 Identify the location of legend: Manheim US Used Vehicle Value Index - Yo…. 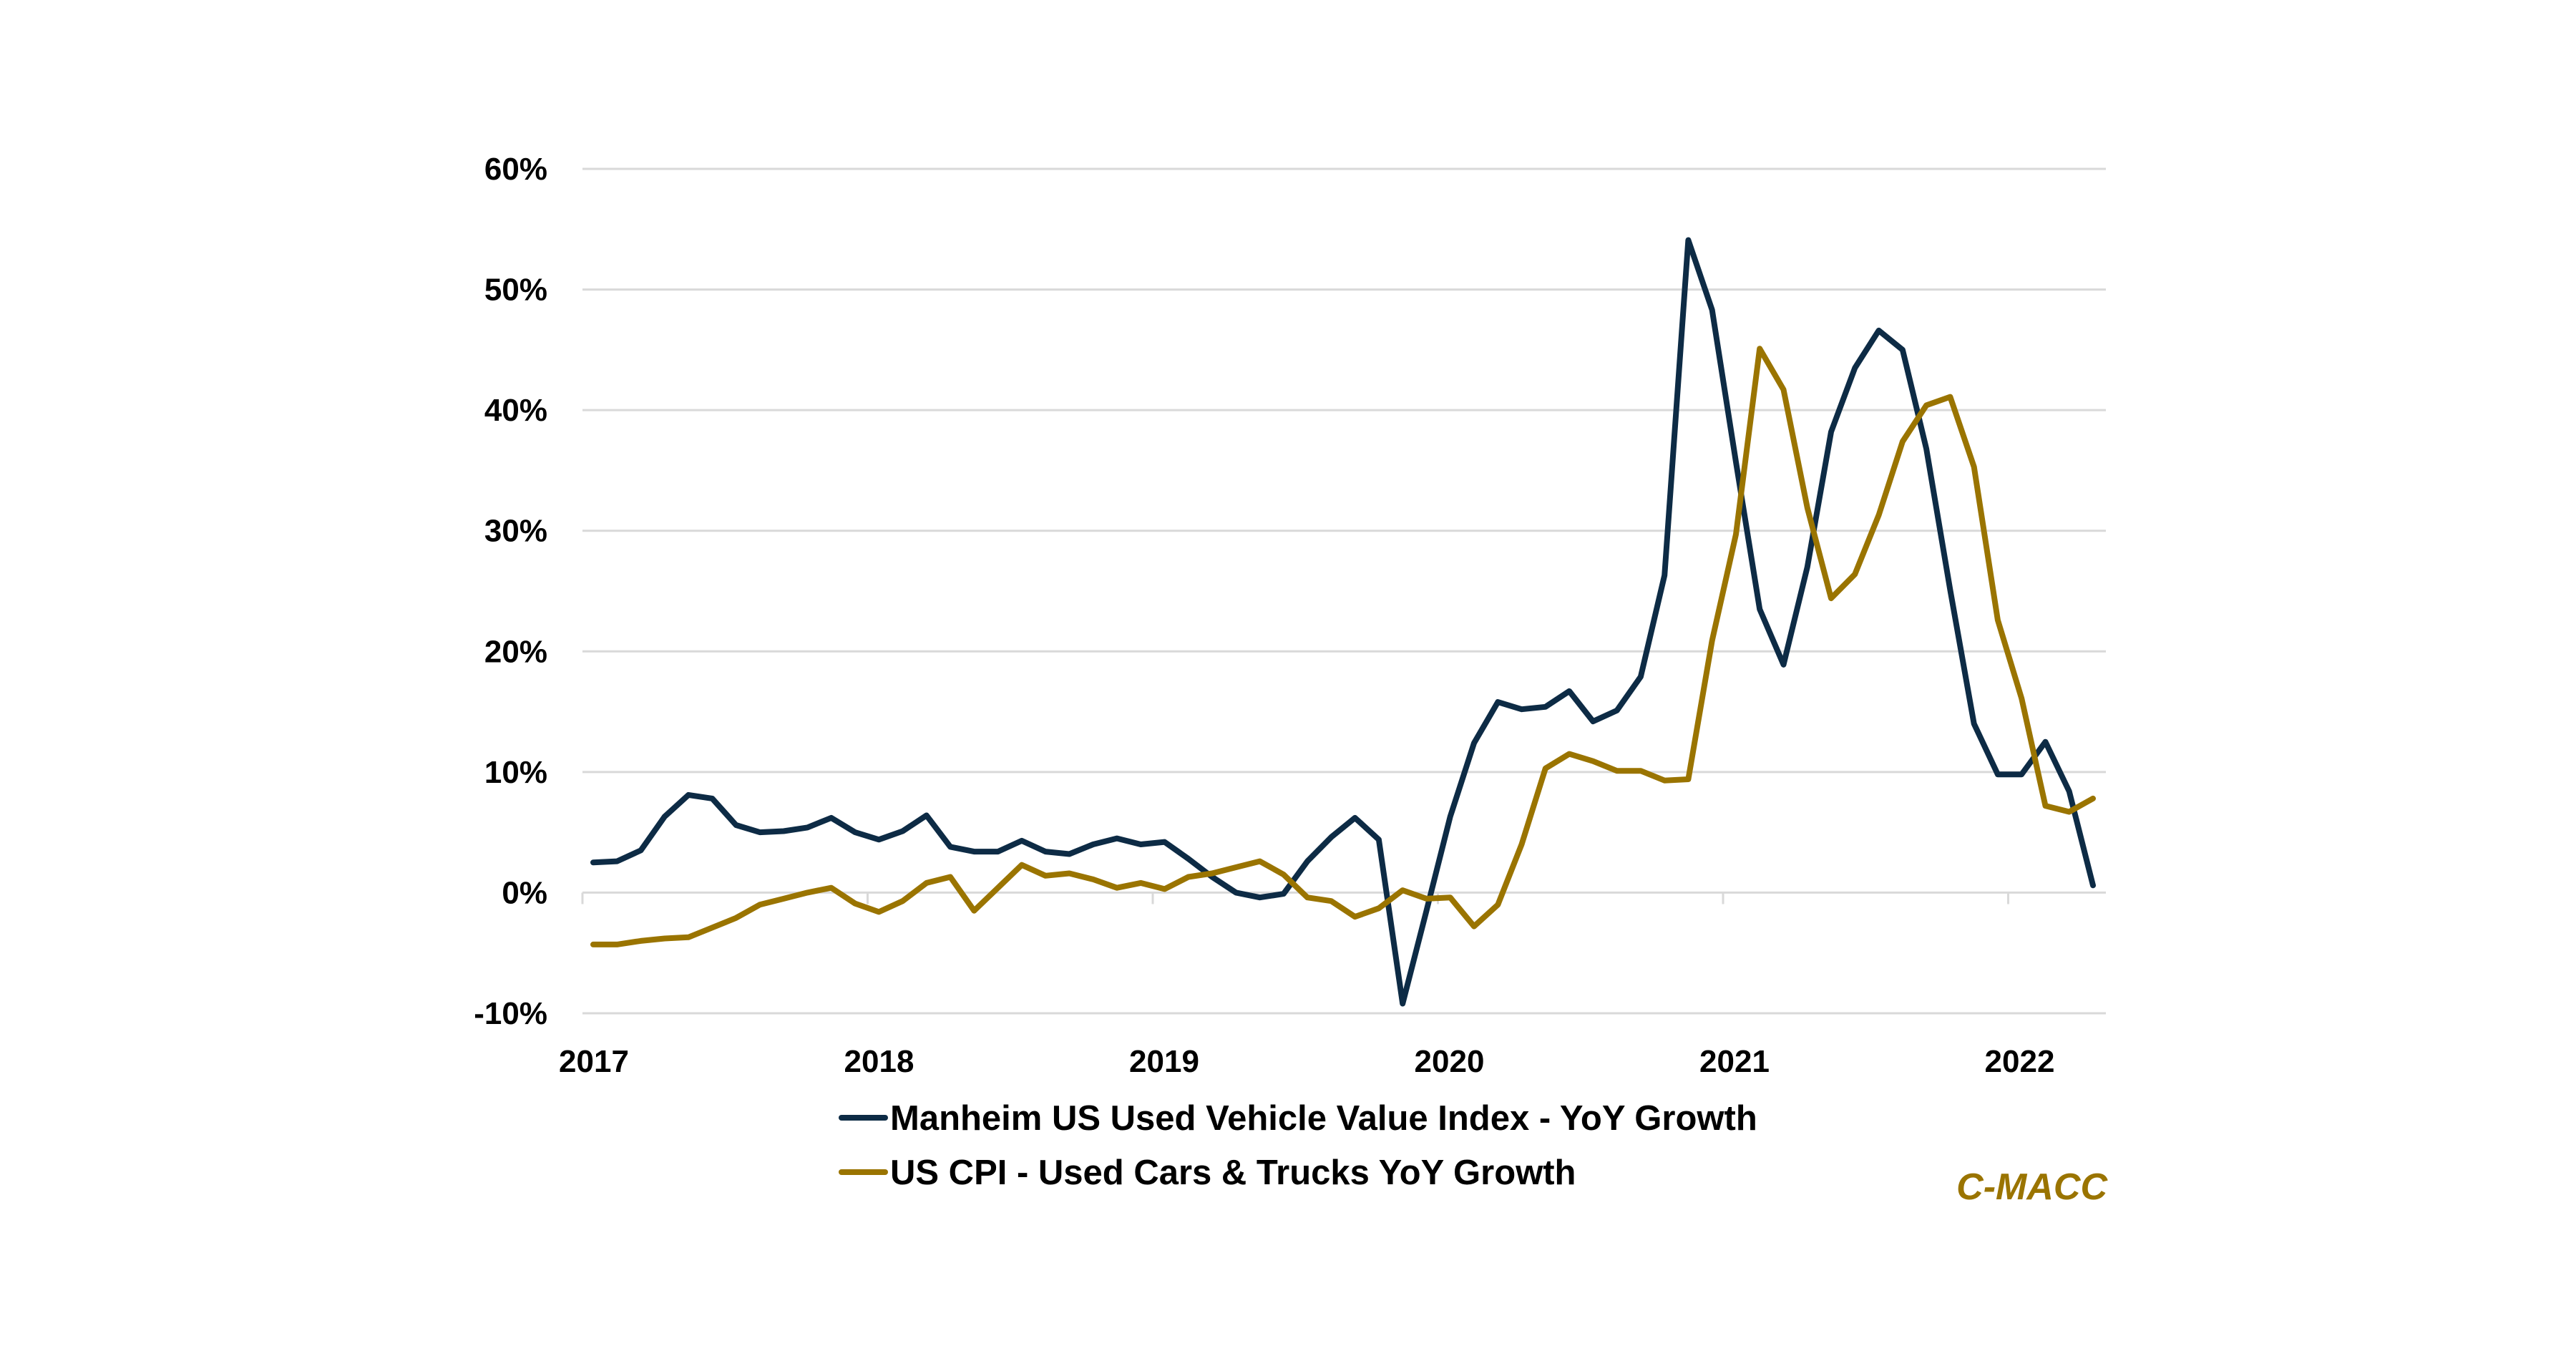
(1298, 1145).